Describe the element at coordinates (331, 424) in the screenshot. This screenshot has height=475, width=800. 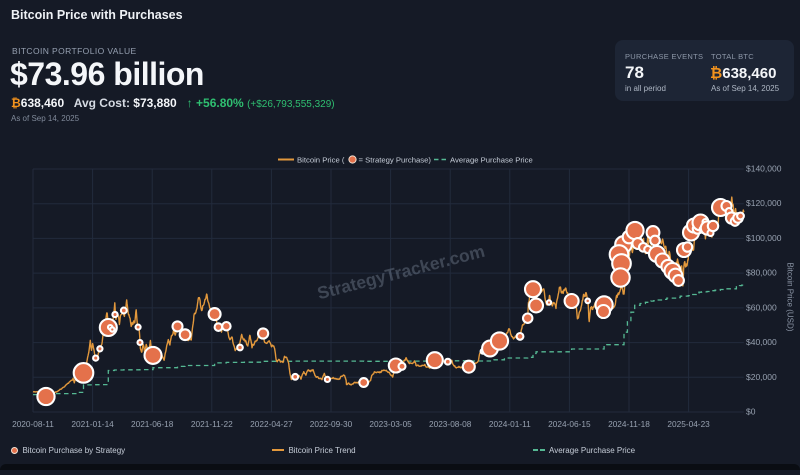
I see `svg-text: 2022-09-30` at that location.